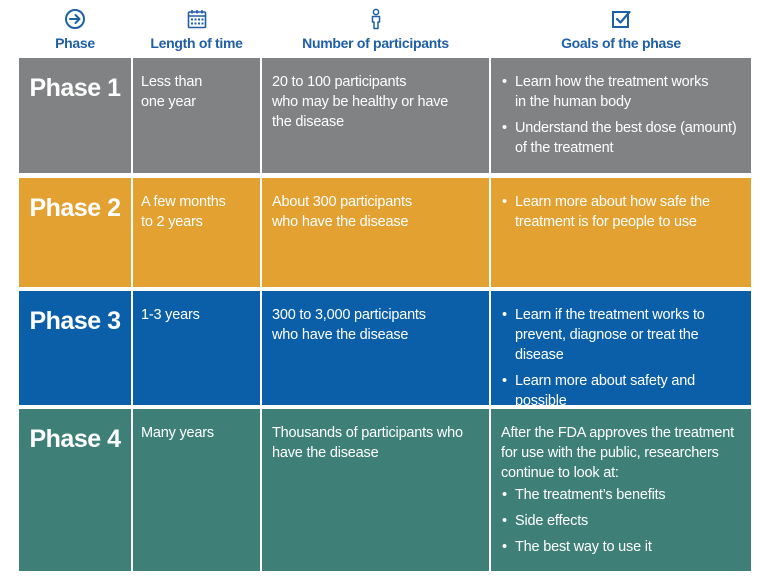 The width and height of the screenshot is (768, 584). What do you see at coordinates (196, 232) in the screenshot?
I see `length-cell: A few months to 2 years` at bounding box center [196, 232].